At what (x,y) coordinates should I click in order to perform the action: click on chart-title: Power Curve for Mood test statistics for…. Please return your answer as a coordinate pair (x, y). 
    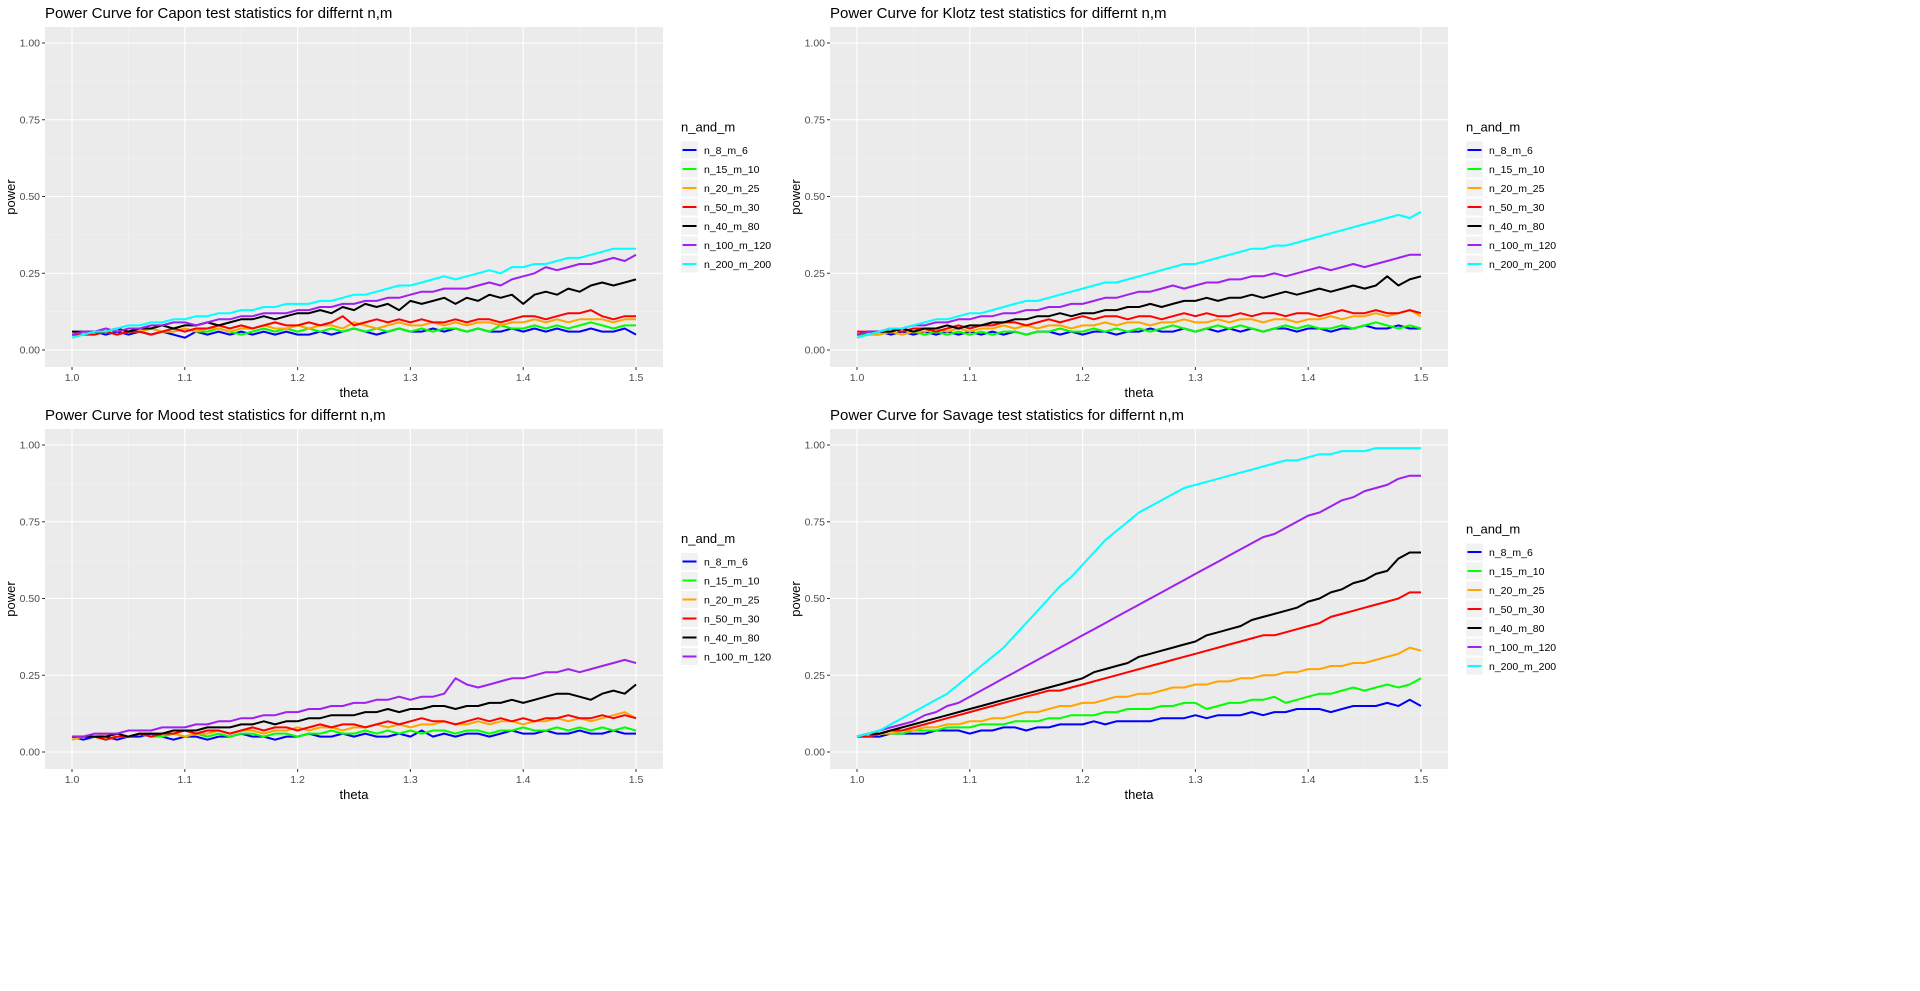
    Looking at the image, I should click on (215, 415).